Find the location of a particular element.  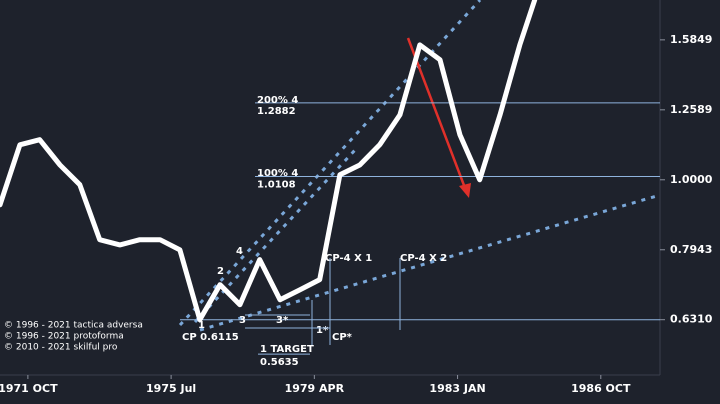

y-tick-label: 0.6310 is located at coordinates (691, 319).